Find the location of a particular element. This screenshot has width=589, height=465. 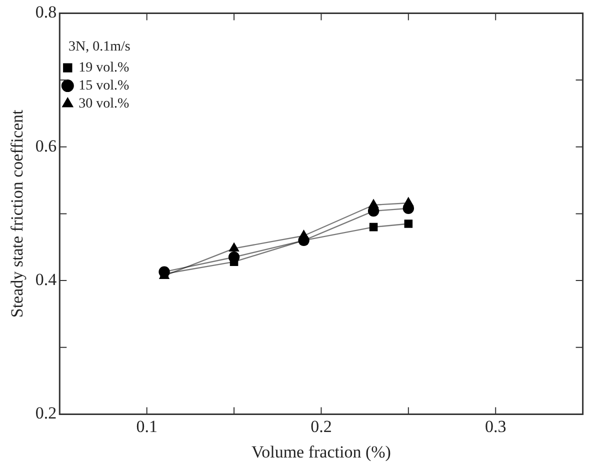

x-tick-label: 0.3 is located at coordinates (495, 426).